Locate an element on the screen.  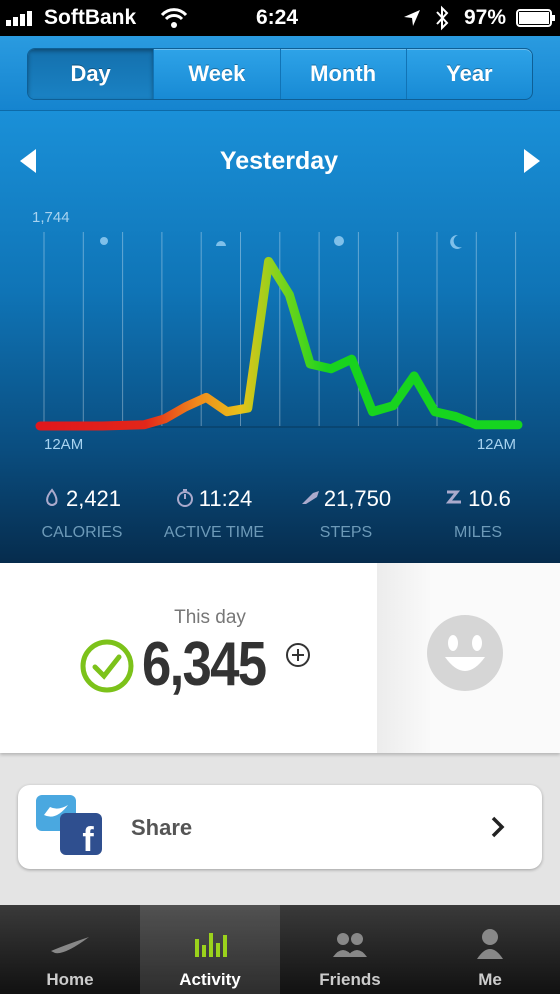
share-label: Share is located at coordinates (162, 827).